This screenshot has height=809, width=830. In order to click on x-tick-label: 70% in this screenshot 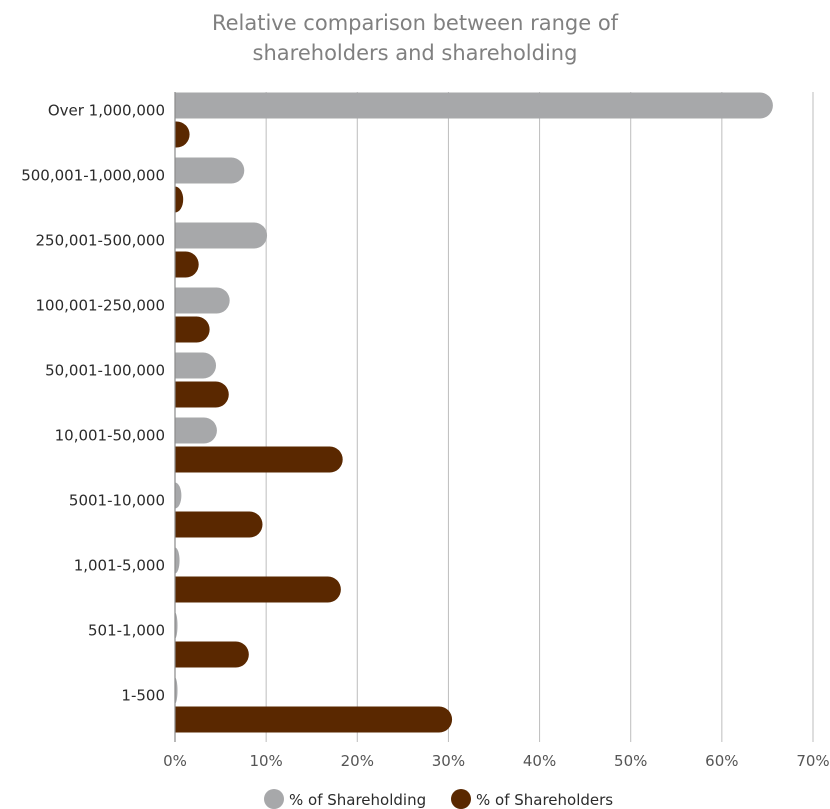, I will do `click(812, 761)`.